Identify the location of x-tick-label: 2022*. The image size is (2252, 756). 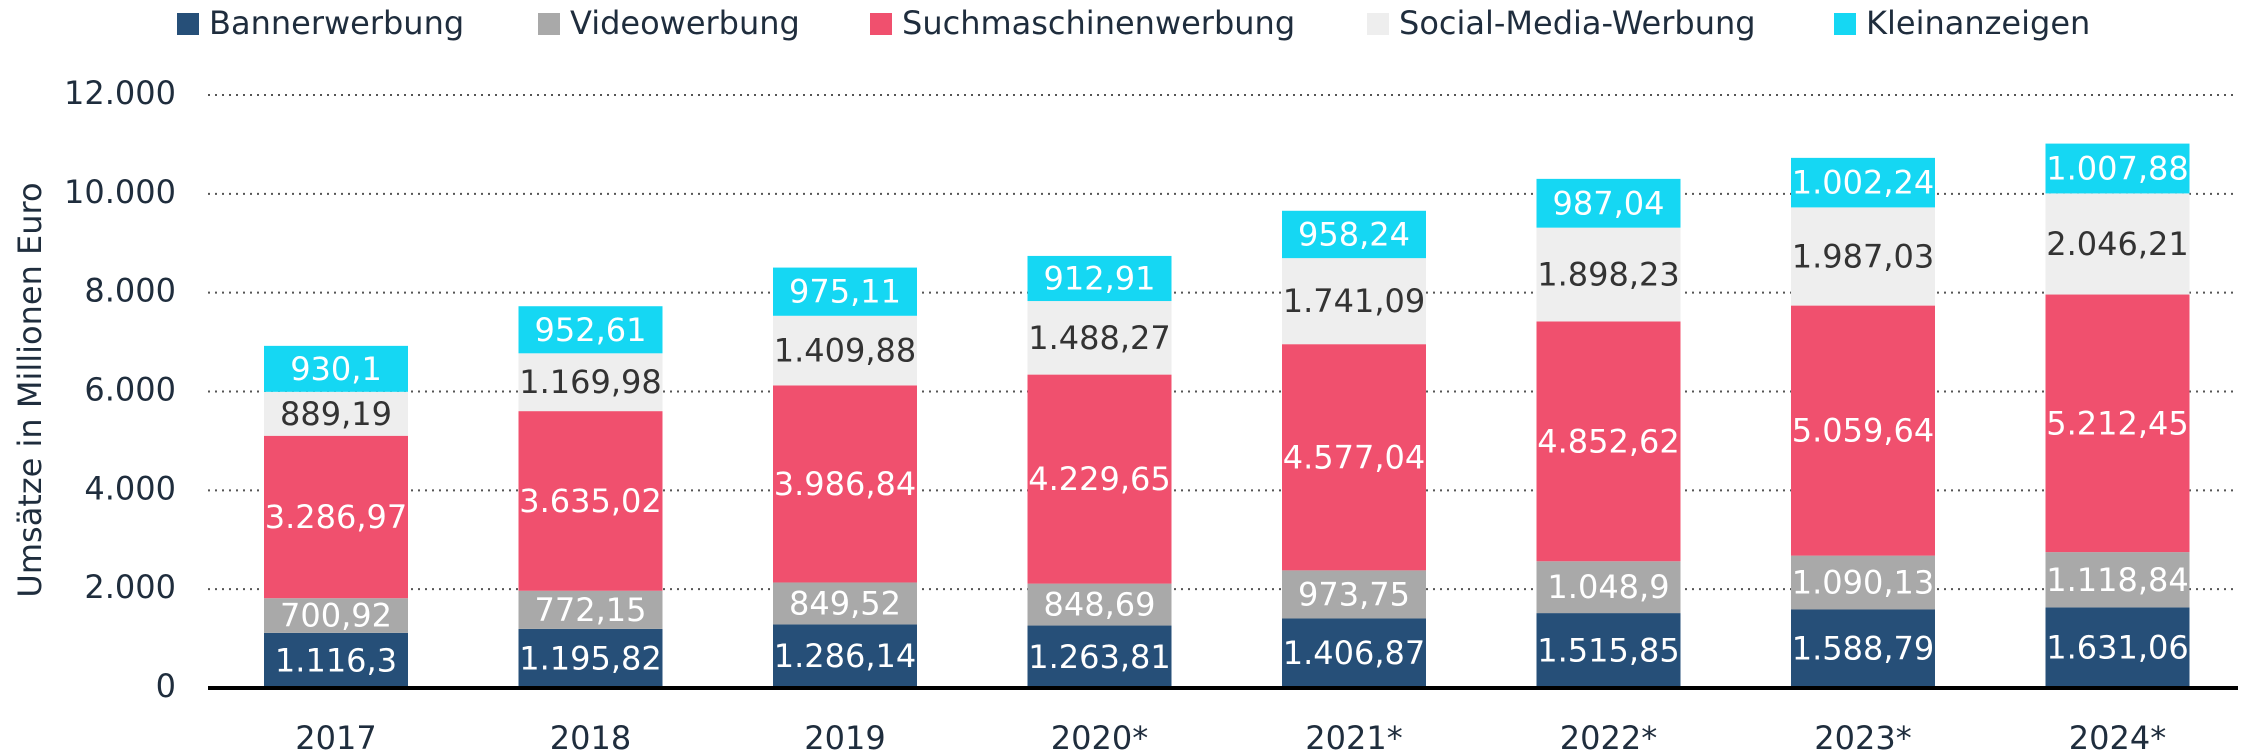
(1608, 737).